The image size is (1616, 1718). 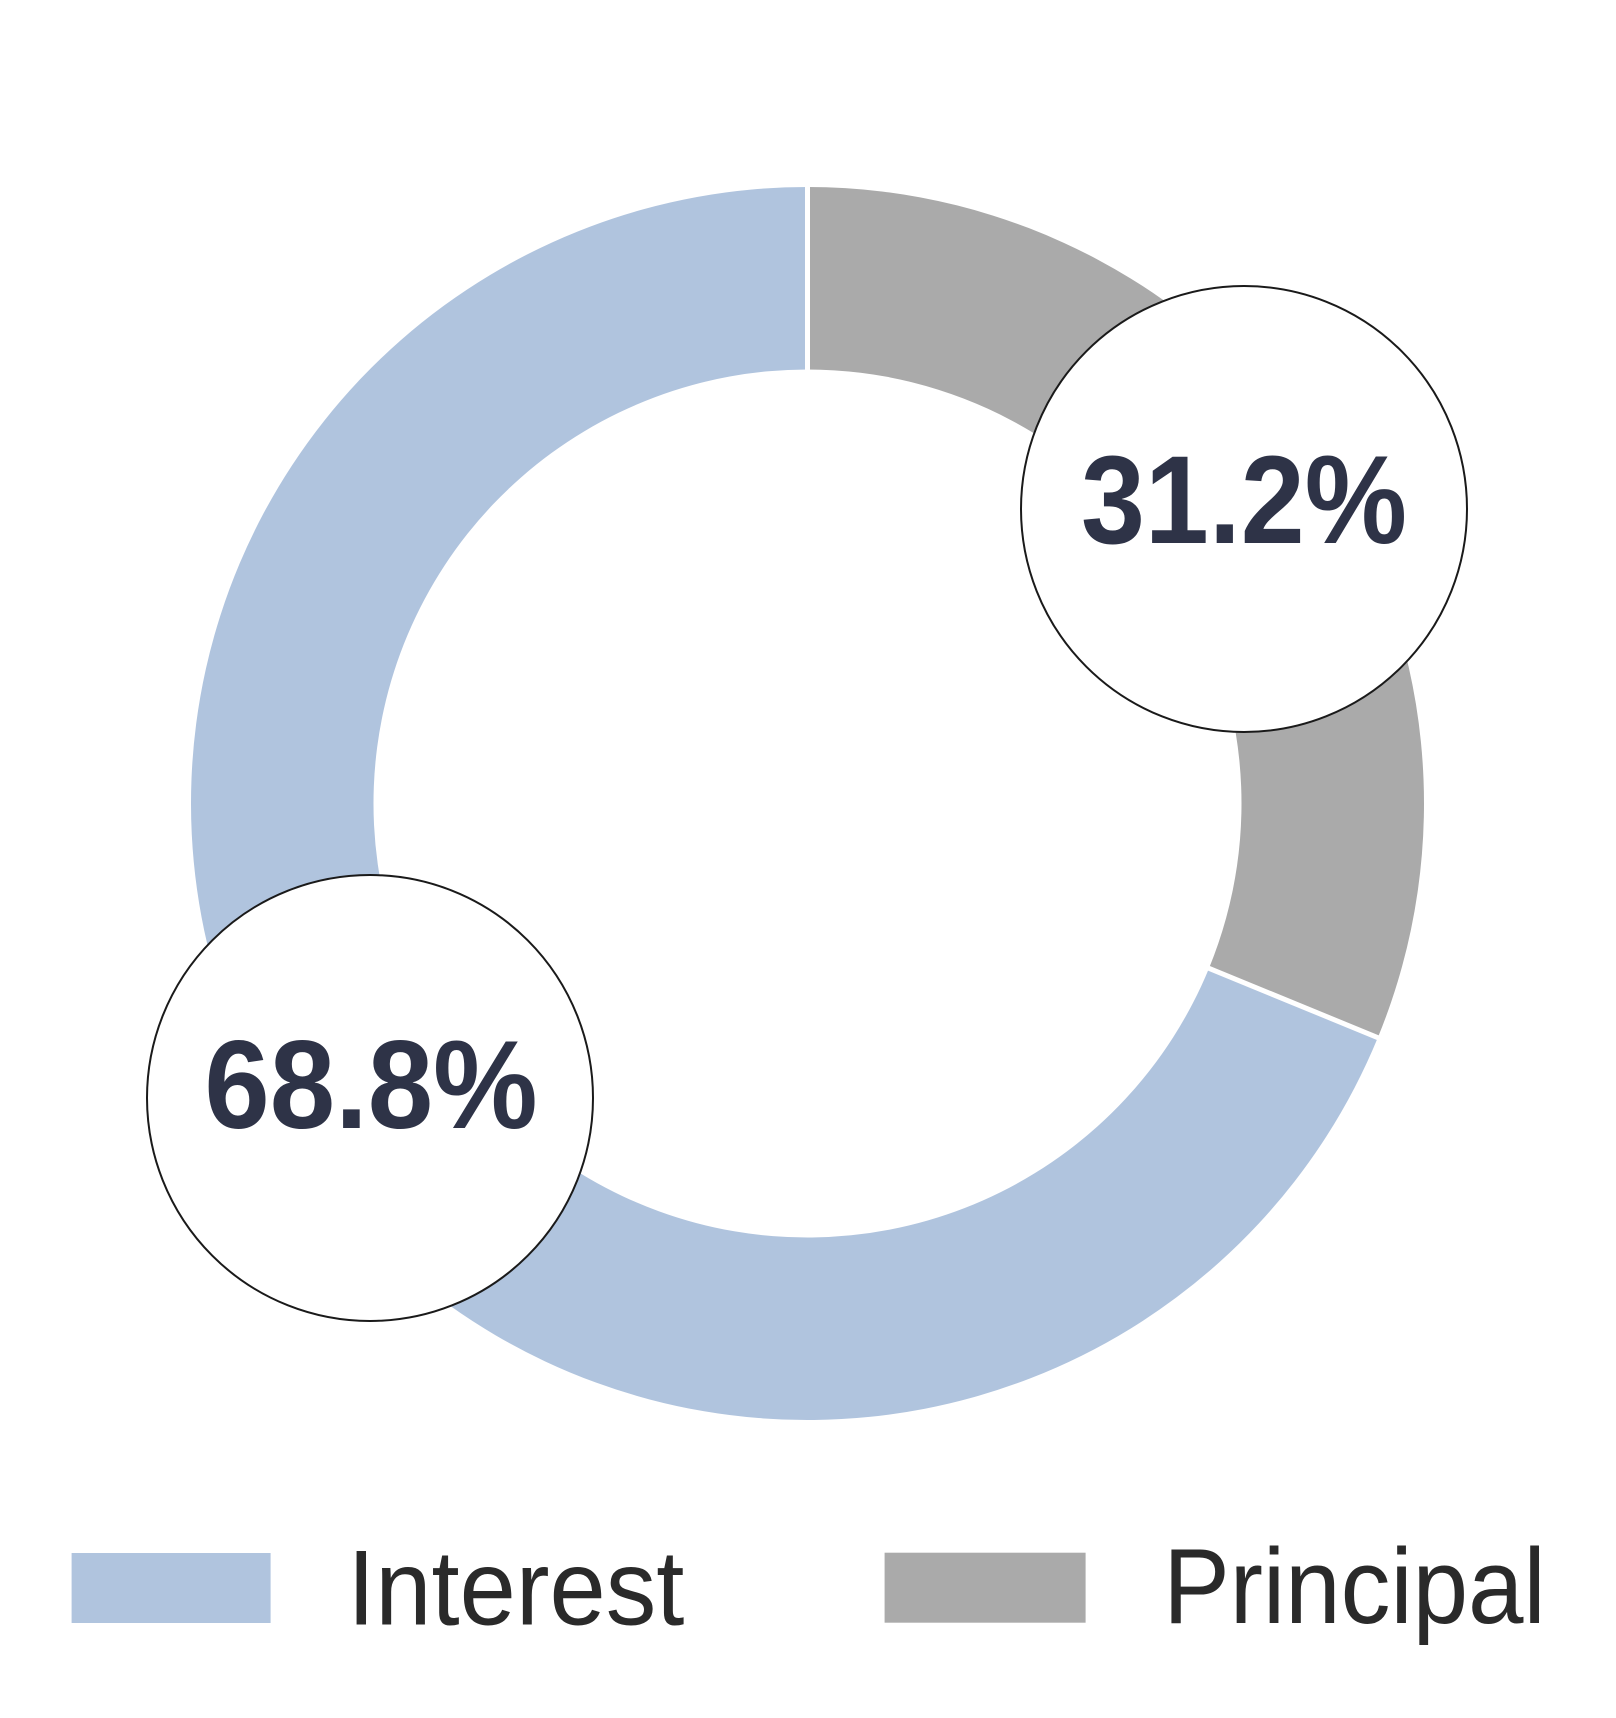 What do you see at coordinates (1354, 1586) in the screenshot?
I see `svg-text: Principal` at bounding box center [1354, 1586].